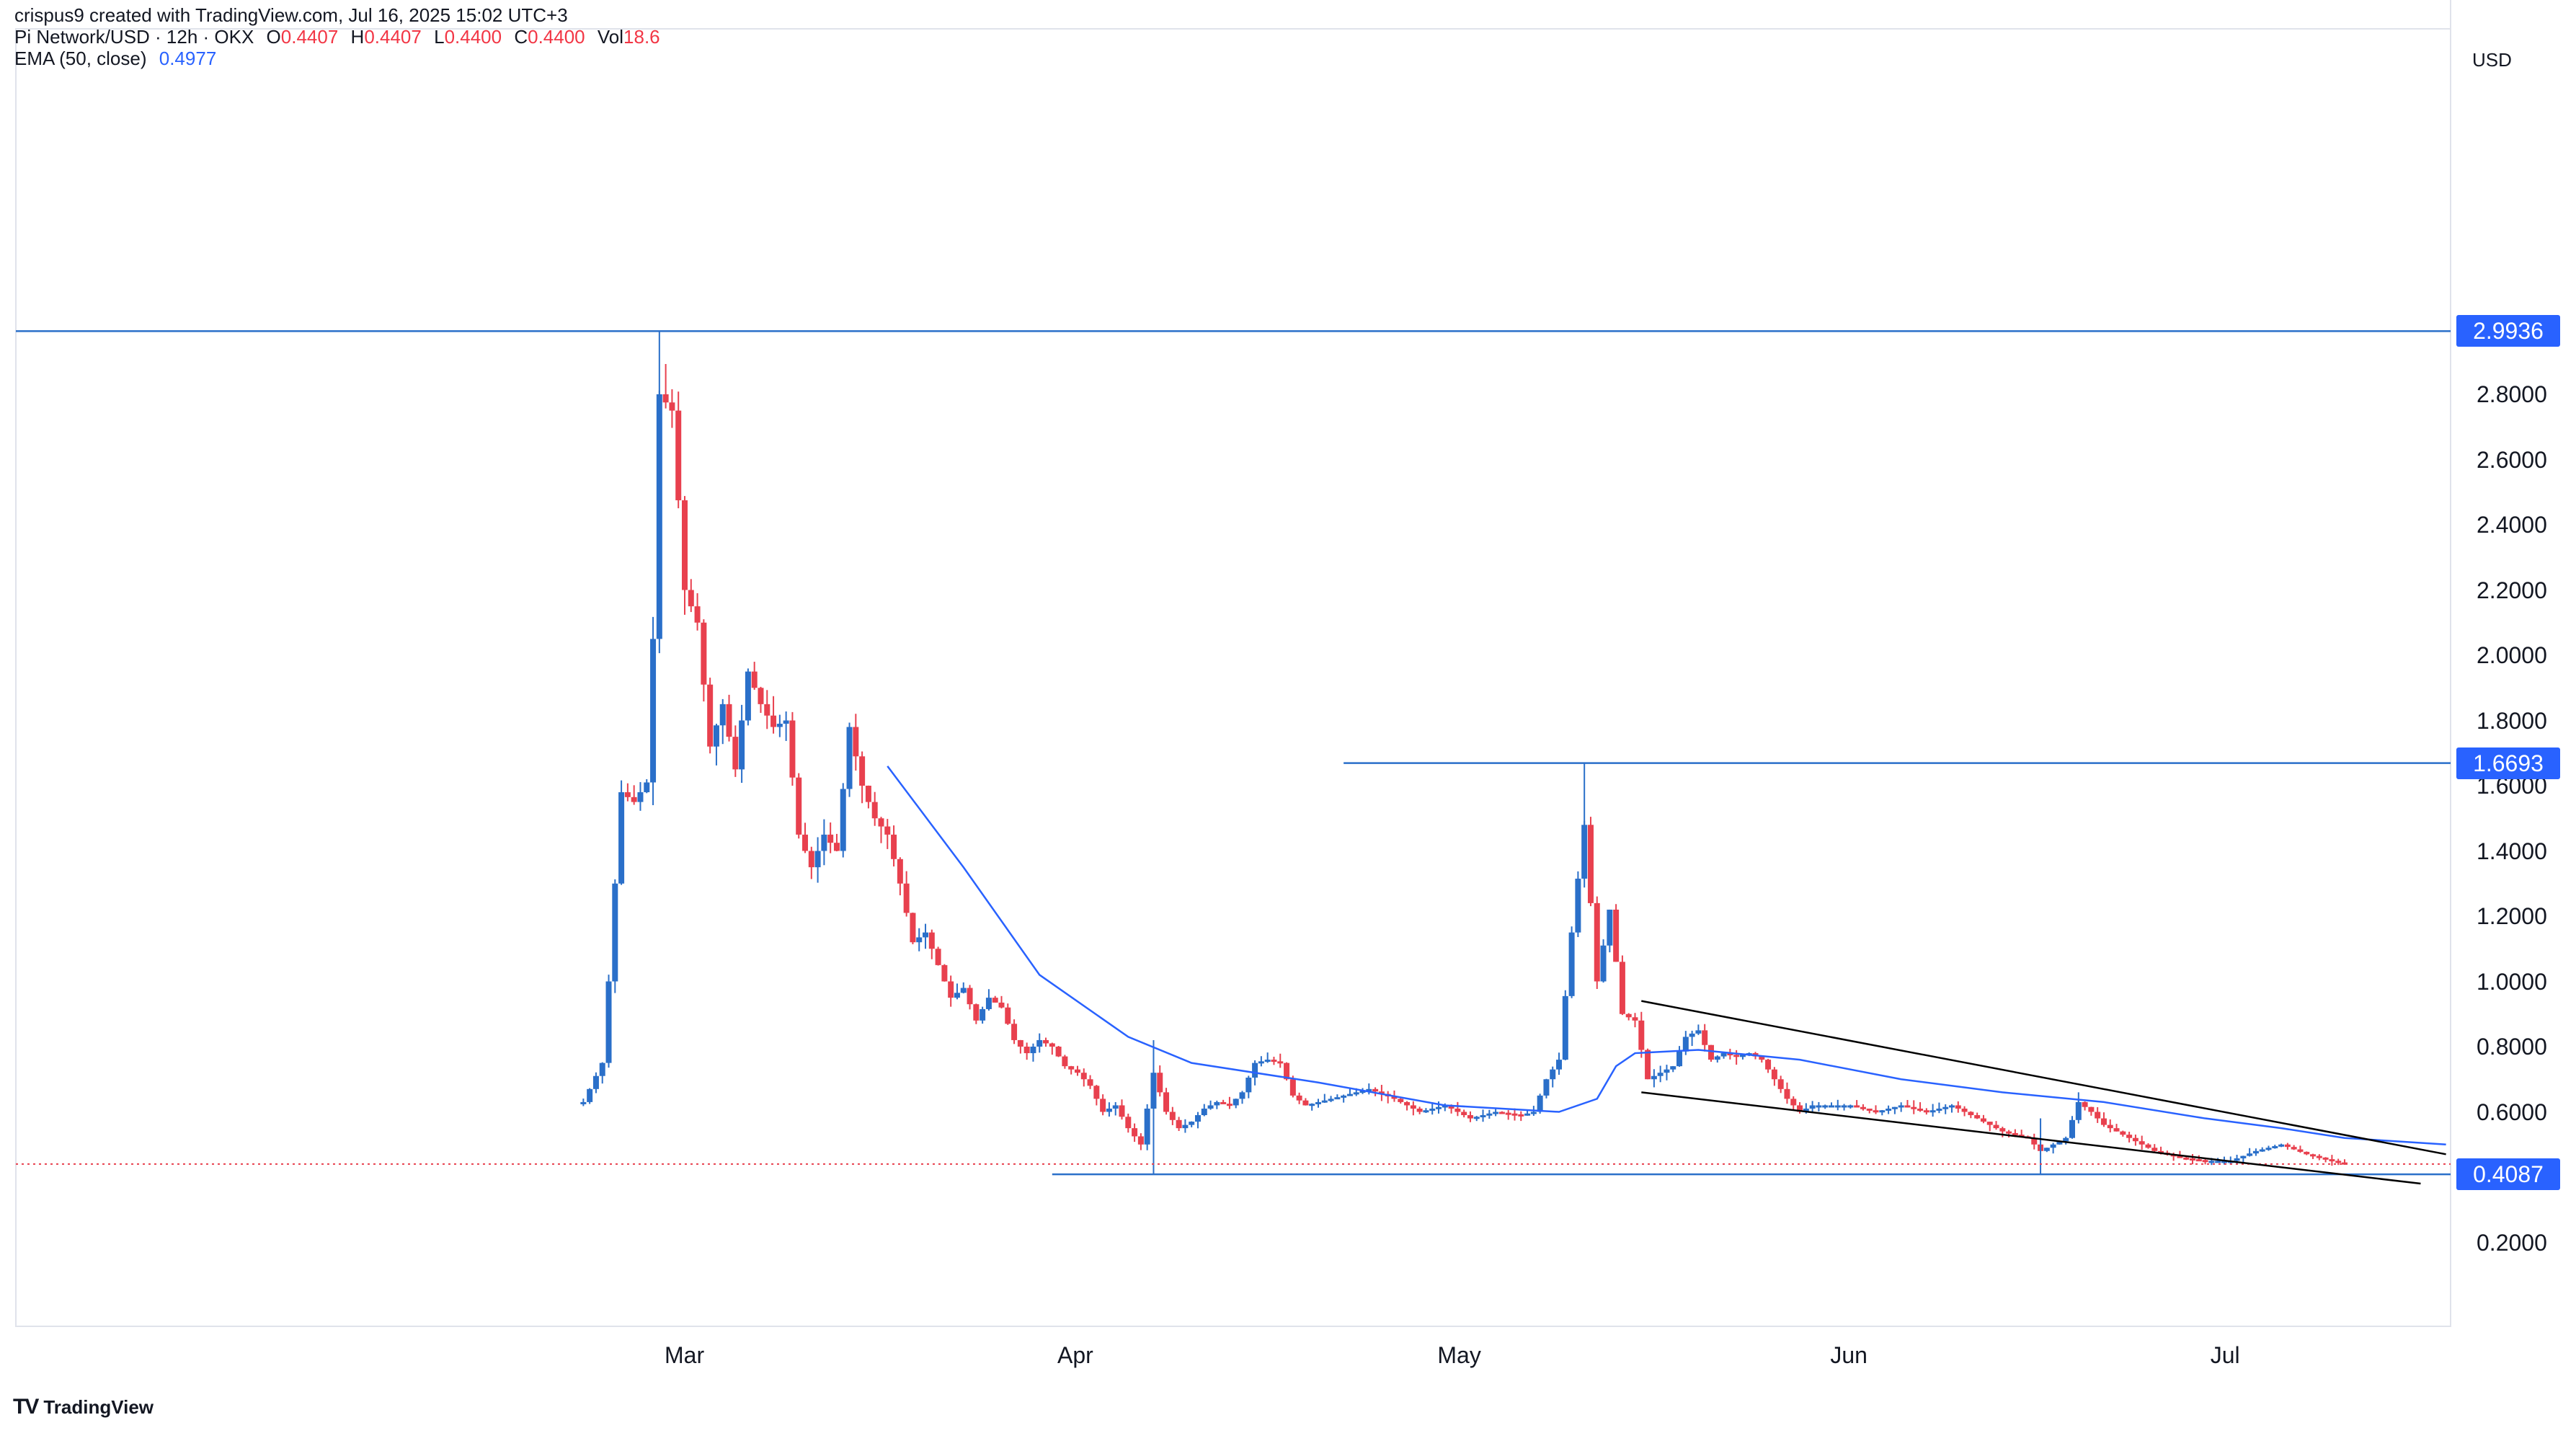 This screenshot has height=1433, width=2576. Describe the element at coordinates (2508, 763) in the screenshot. I see `badge-mid: 1.6693` at that location.